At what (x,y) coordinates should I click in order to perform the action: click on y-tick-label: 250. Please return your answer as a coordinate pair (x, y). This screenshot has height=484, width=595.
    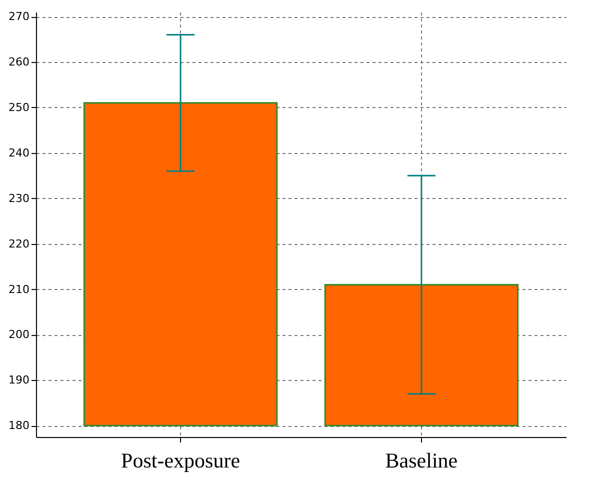
    Looking at the image, I should click on (19, 107).